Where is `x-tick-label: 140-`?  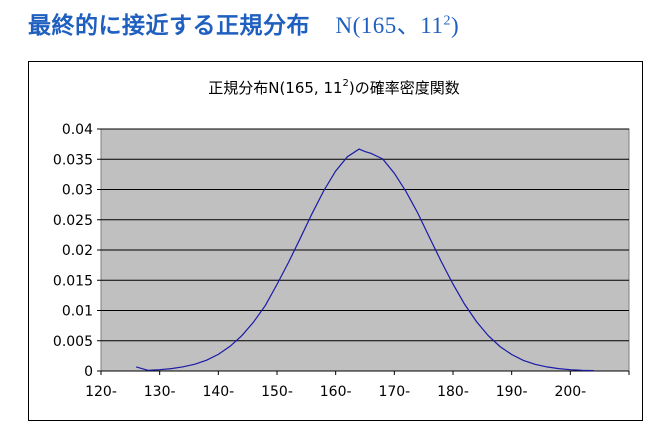
x-tick-label: 140- is located at coordinates (218, 392).